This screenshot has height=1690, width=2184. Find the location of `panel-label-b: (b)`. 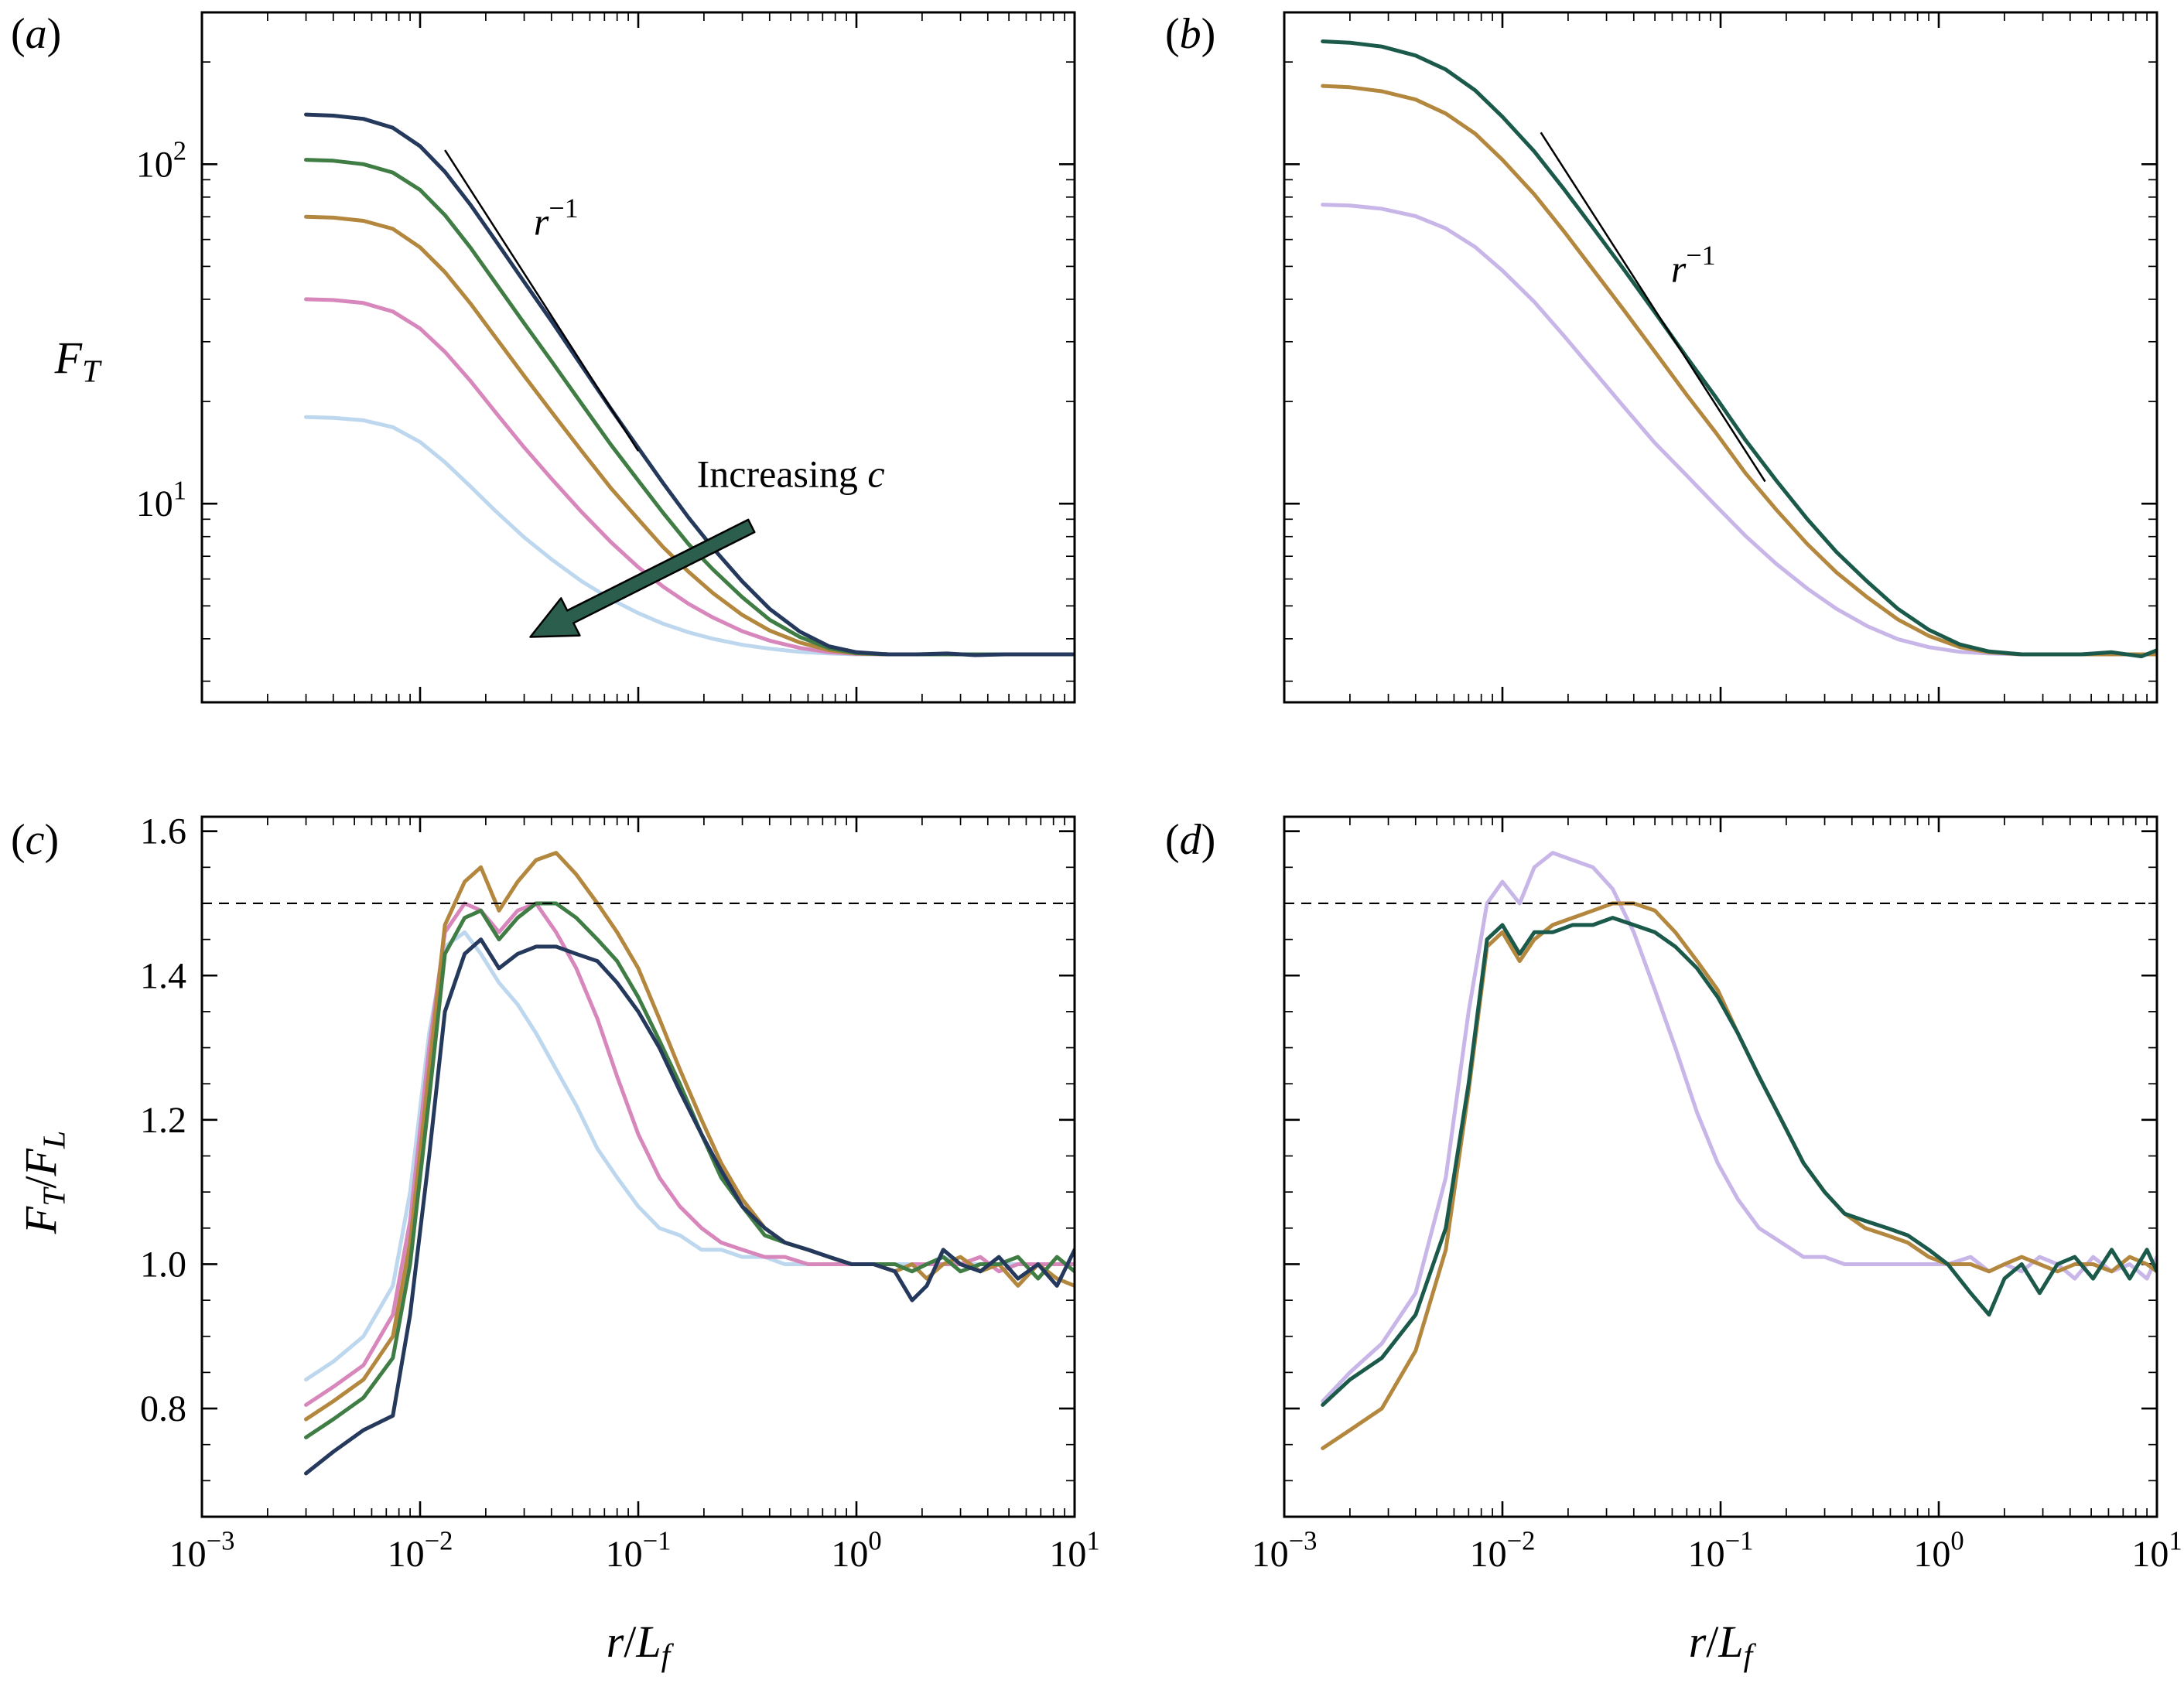

panel-label-b: (b) is located at coordinates (1190, 34).